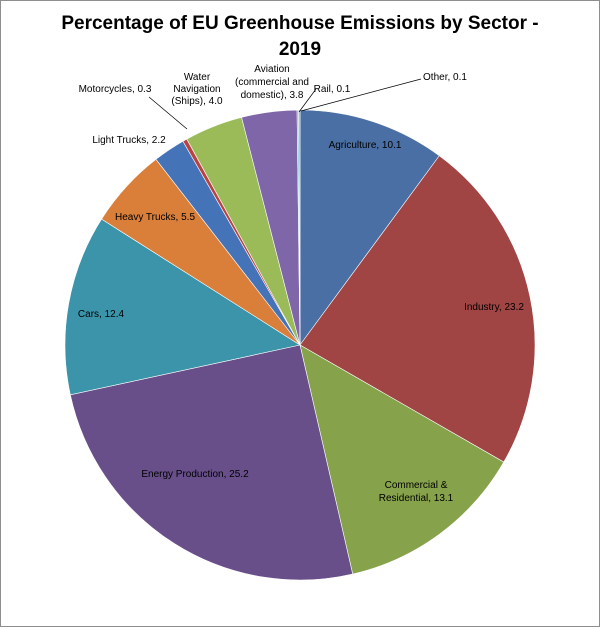  Describe the element at coordinates (361, 95) in the screenshot. I see `leader-other` at that location.